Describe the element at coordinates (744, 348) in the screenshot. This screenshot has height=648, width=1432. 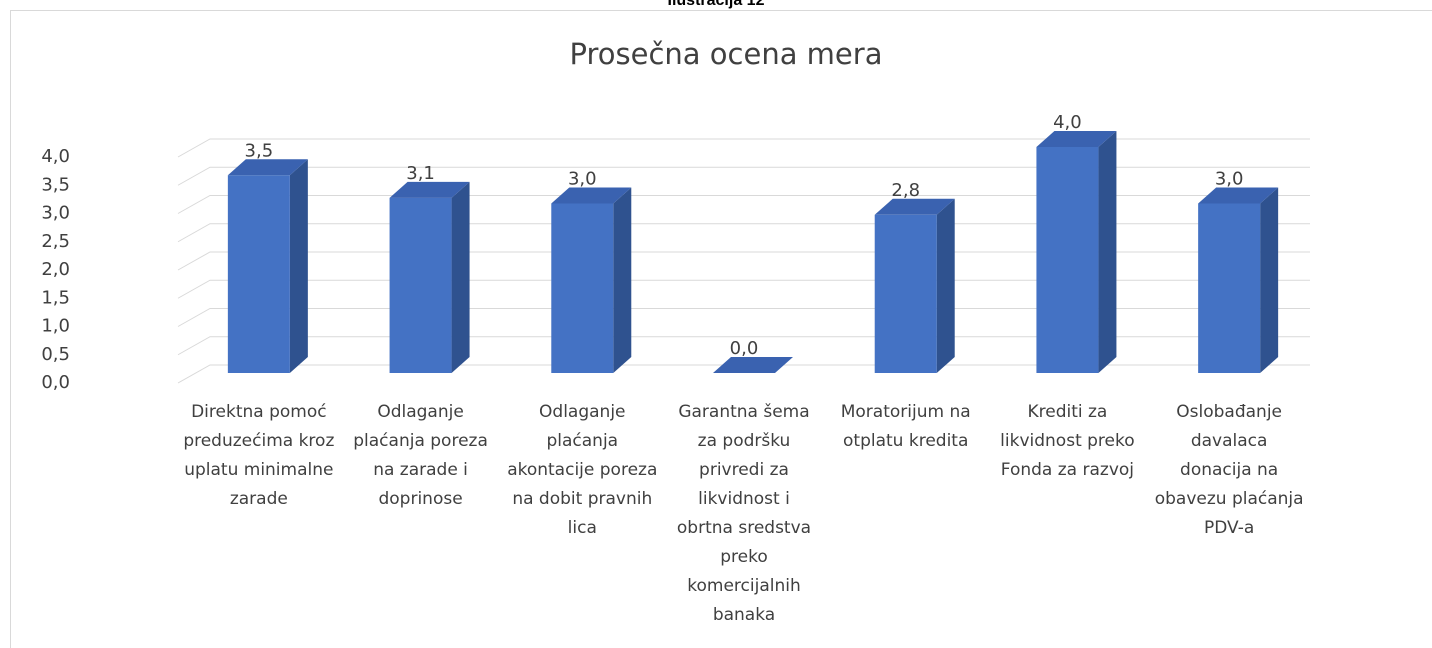
I see `value-label: 0,0` at that location.